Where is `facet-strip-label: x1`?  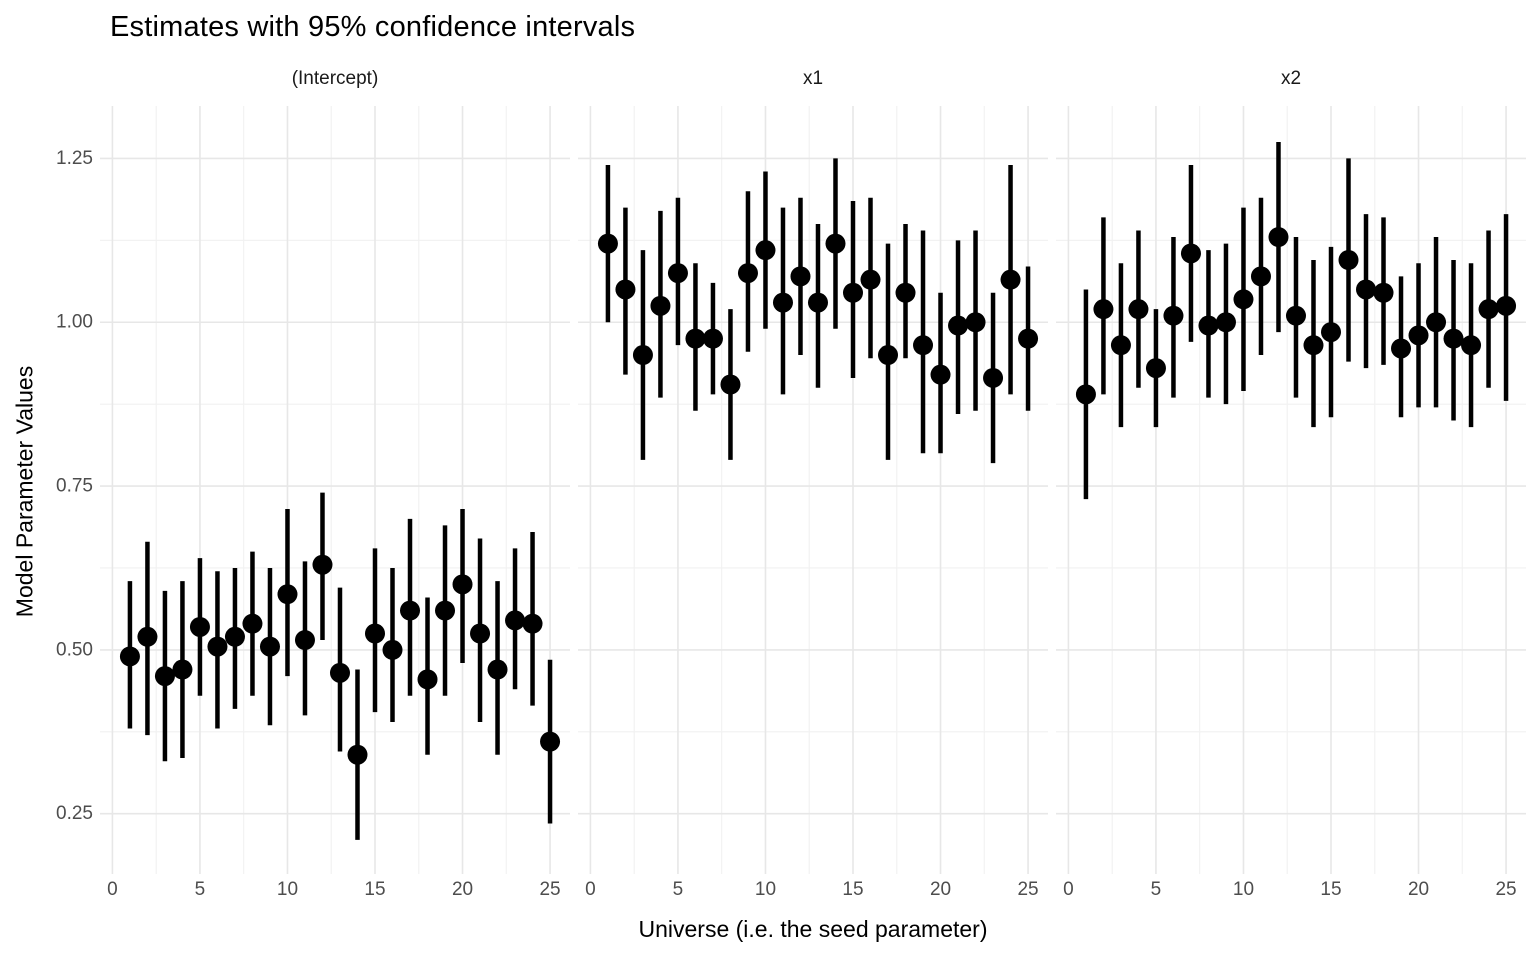
facet-strip-label: x1 is located at coordinates (813, 78).